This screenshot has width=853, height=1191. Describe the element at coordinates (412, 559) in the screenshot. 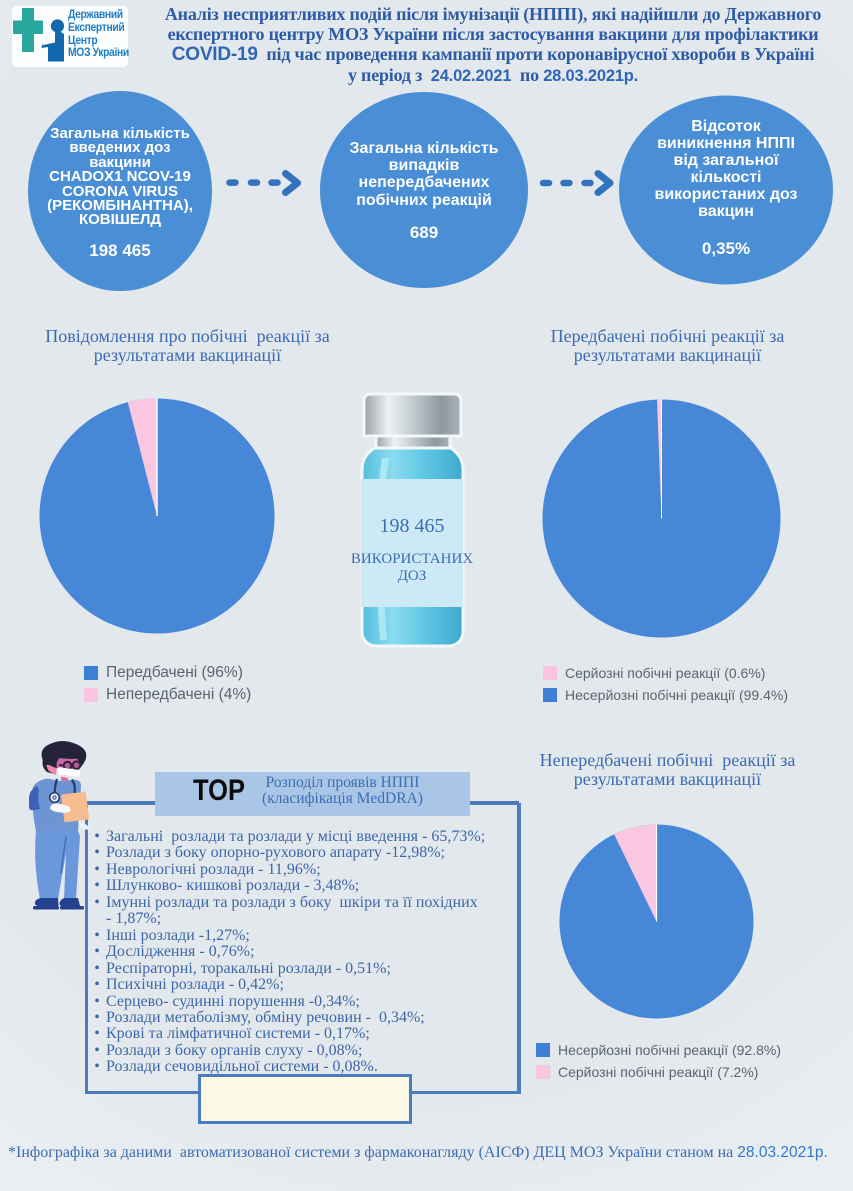

I see `svg-text: ВИКОРИСТАНИХ` at that location.